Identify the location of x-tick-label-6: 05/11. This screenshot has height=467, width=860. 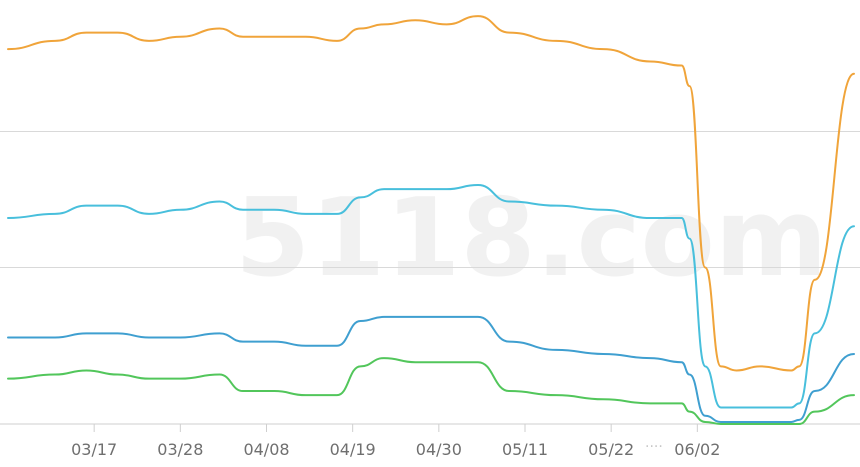
(525, 449).